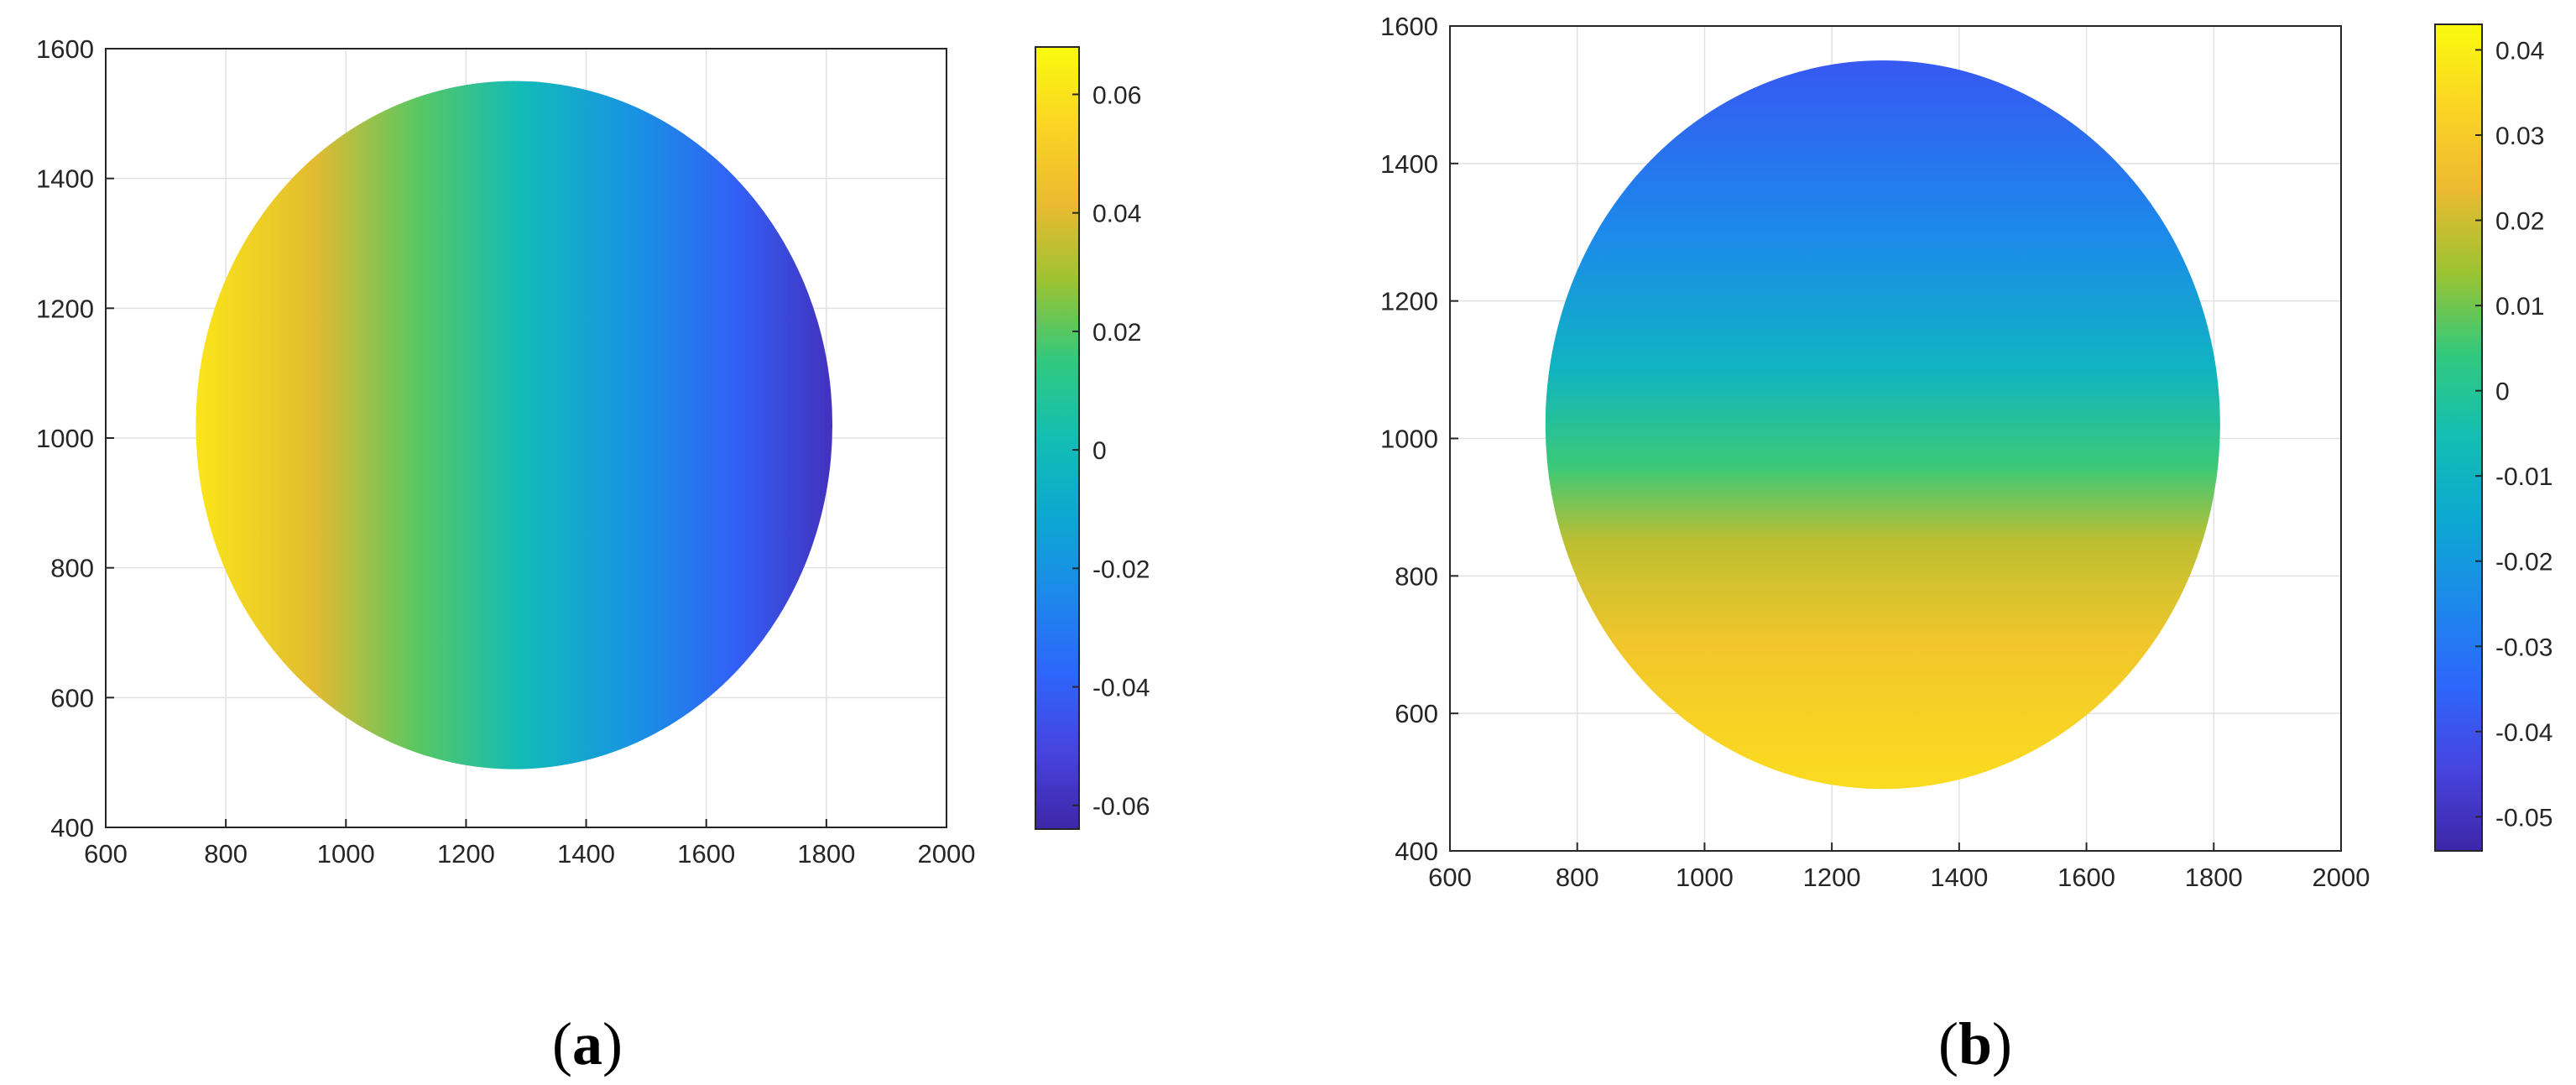 The width and height of the screenshot is (2576, 1085). Describe the element at coordinates (1975, 1044) in the screenshot. I see `panel-label: (b)` at that location.